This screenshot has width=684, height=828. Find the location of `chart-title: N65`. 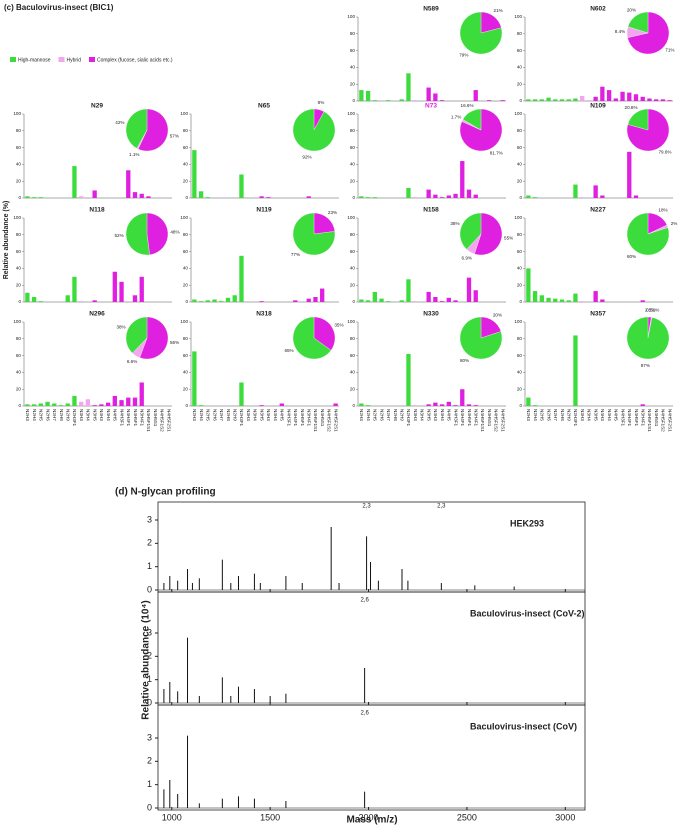

chart-title: N65 is located at coordinates (264, 106).